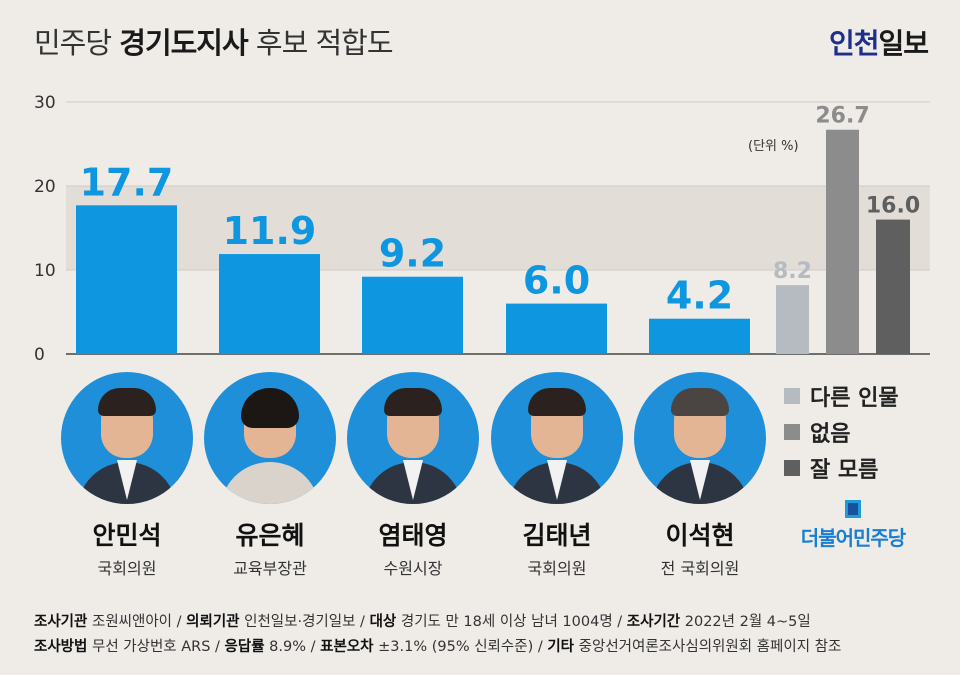 Image resolution: width=960 pixels, height=675 pixels. Describe the element at coordinates (39, 355) in the screenshot. I see `y-tick-label: 0` at that location.